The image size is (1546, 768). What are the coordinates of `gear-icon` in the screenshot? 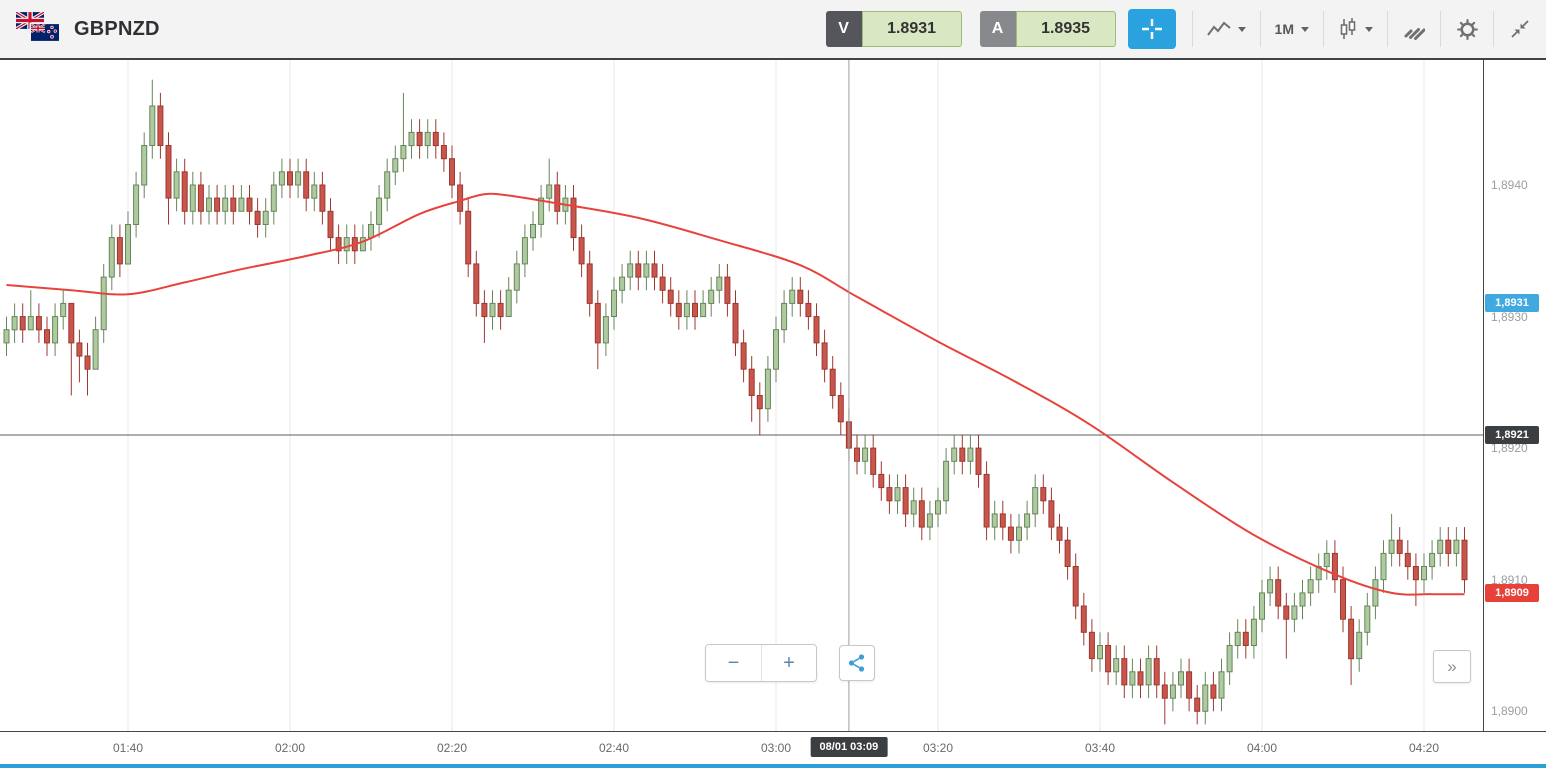 It's located at (1467, 29).